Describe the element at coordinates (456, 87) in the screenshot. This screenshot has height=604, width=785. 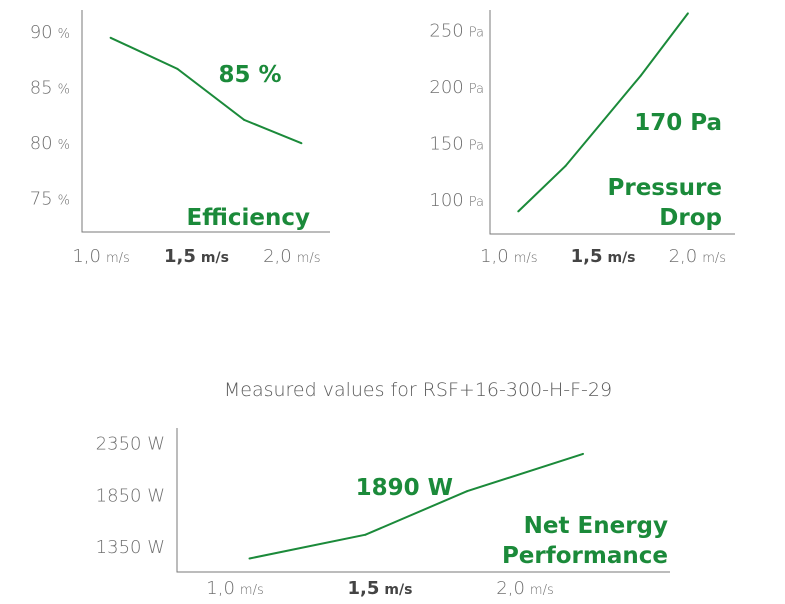
I see `y-tick-label: 200 Pa` at that location.